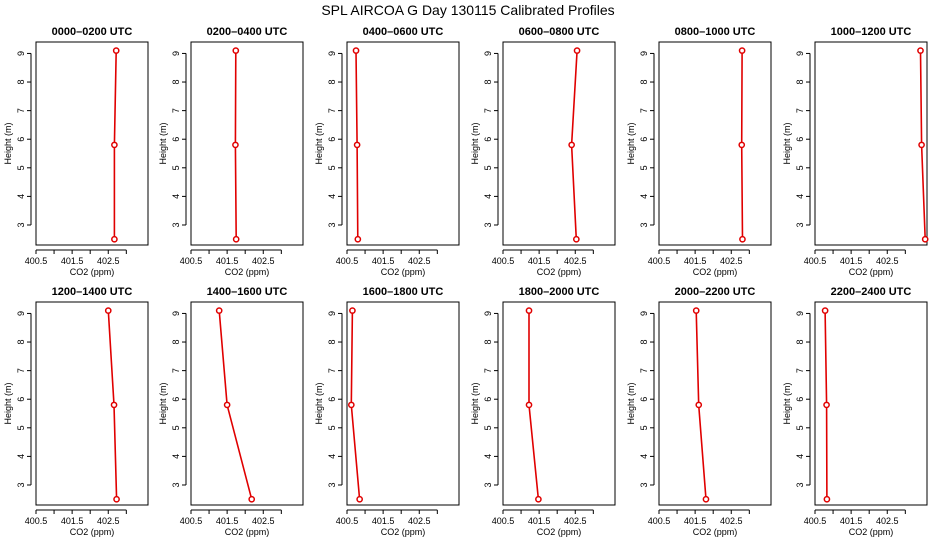 This screenshot has width=936, height=540. What do you see at coordinates (247, 32) in the screenshot?
I see `panel-title: 0200–0400 UTC` at bounding box center [247, 32].